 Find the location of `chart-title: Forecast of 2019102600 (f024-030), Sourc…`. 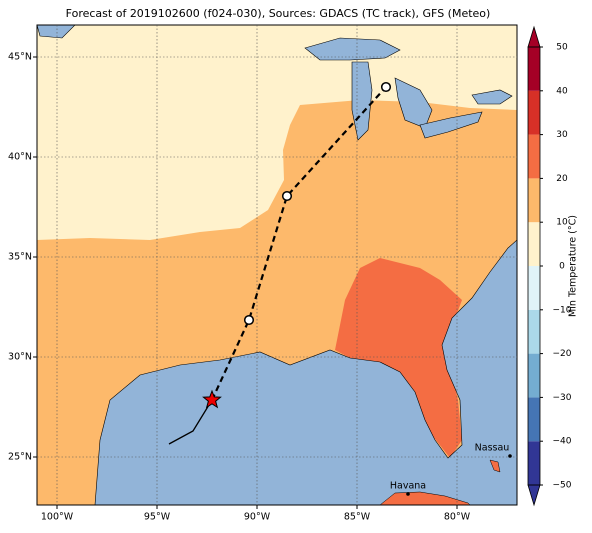

chart-title: Forecast of 2019102600 (f024-030), Sourc… is located at coordinates (278, 13).